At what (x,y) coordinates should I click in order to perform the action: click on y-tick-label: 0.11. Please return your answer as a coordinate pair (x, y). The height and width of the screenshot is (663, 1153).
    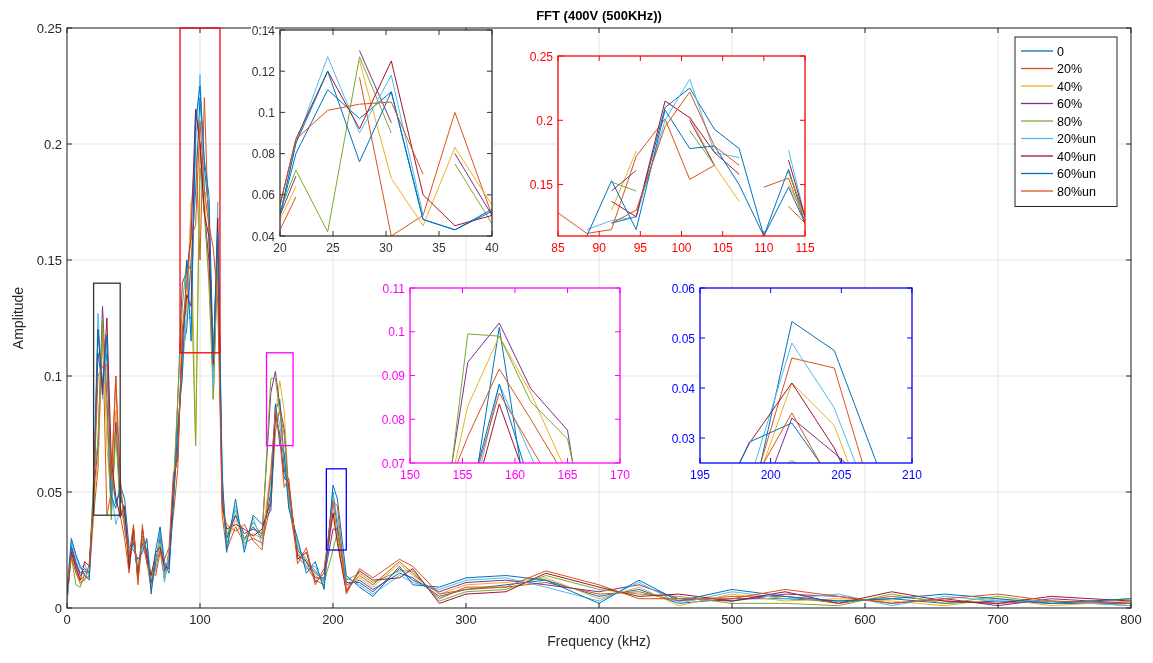
    Looking at the image, I should click on (394, 288).